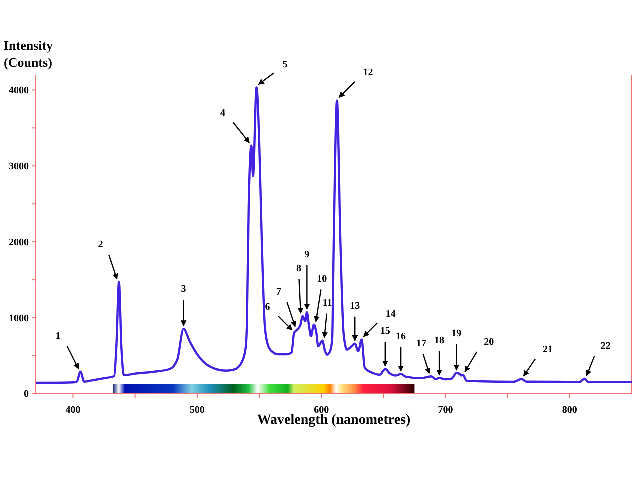  What do you see at coordinates (457, 334) in the screenshot?
I see `annotation: 19` at bounding box center [457, 334].